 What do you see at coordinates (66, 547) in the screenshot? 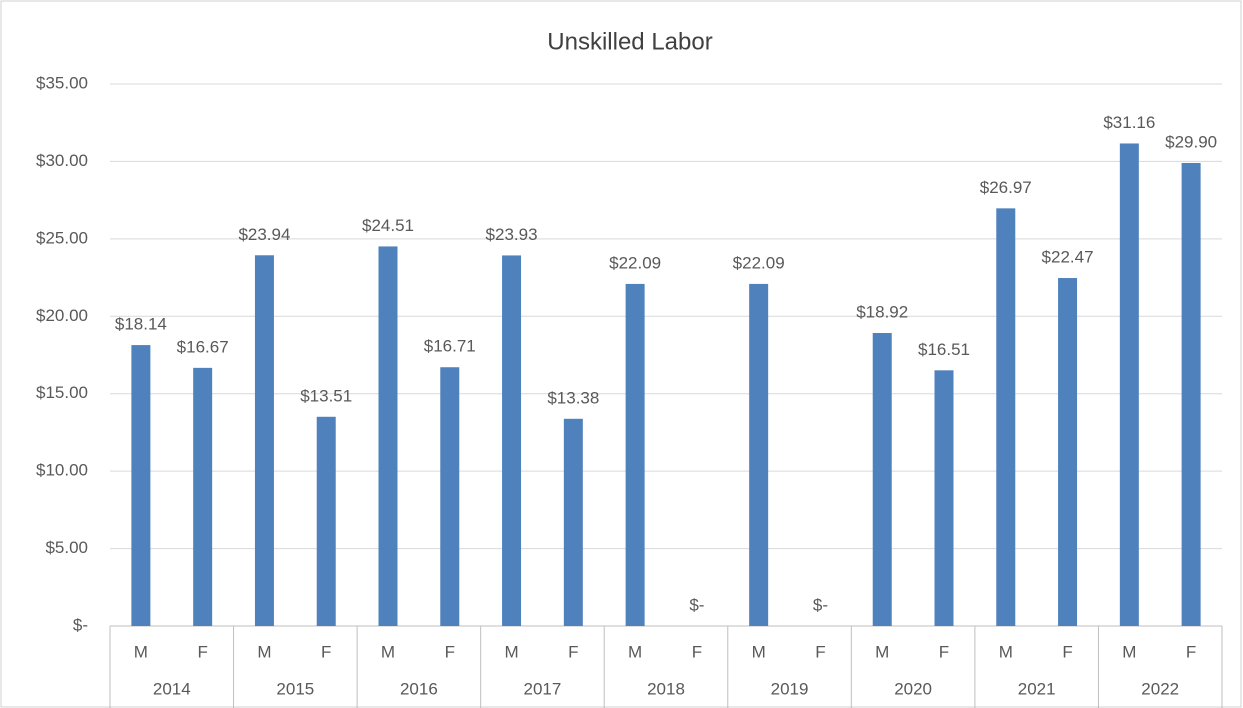
I see `y-tick-label: $5.00` at bounding box center [66, 547].